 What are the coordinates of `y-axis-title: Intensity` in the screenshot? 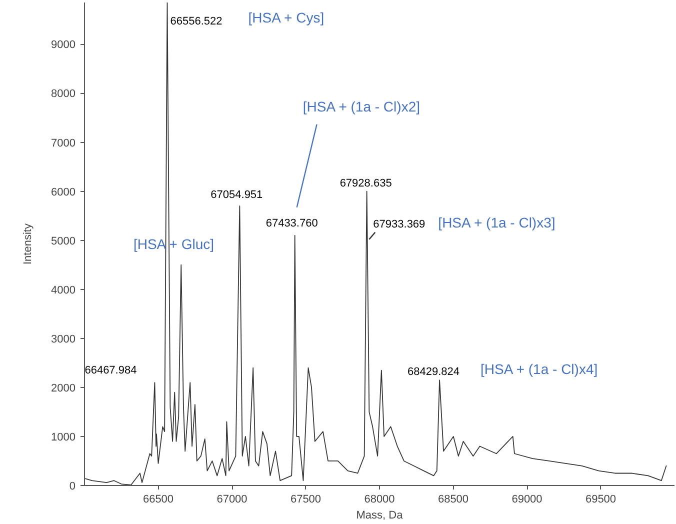 It's located at (28, 243).